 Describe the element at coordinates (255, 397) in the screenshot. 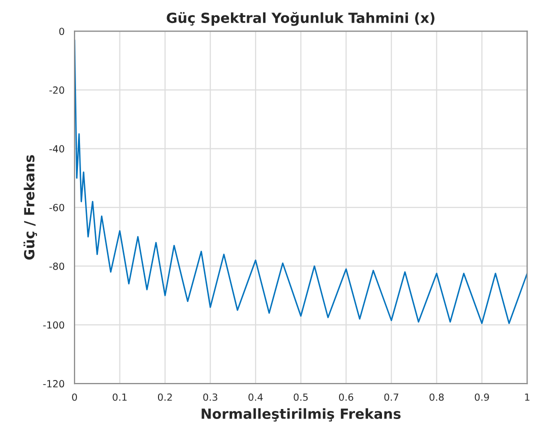

I see `x-tick-label: 0.4` at that location.